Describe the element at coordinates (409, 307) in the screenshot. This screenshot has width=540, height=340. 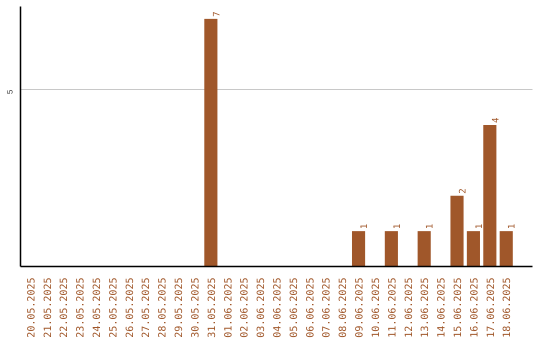
I see `x-tick-label: 12.06.2025` at that location.